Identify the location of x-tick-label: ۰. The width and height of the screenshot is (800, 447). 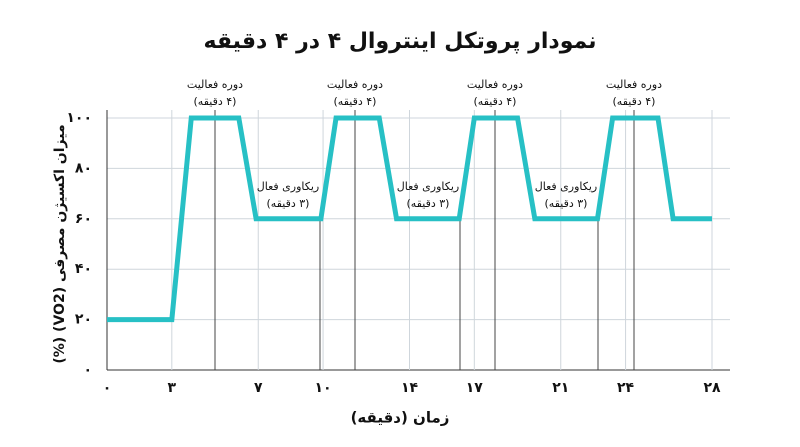
(107, 388).